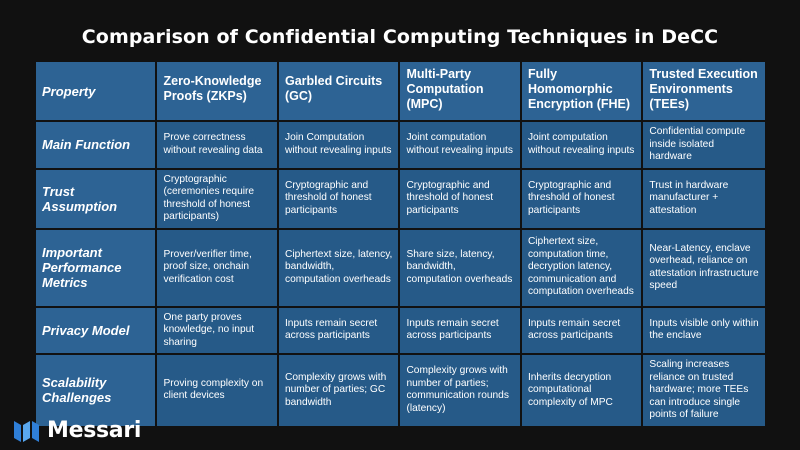 The width and height of the screenshot is (800, 450). I want to click on row-property: Main Function, so click(96, 145).